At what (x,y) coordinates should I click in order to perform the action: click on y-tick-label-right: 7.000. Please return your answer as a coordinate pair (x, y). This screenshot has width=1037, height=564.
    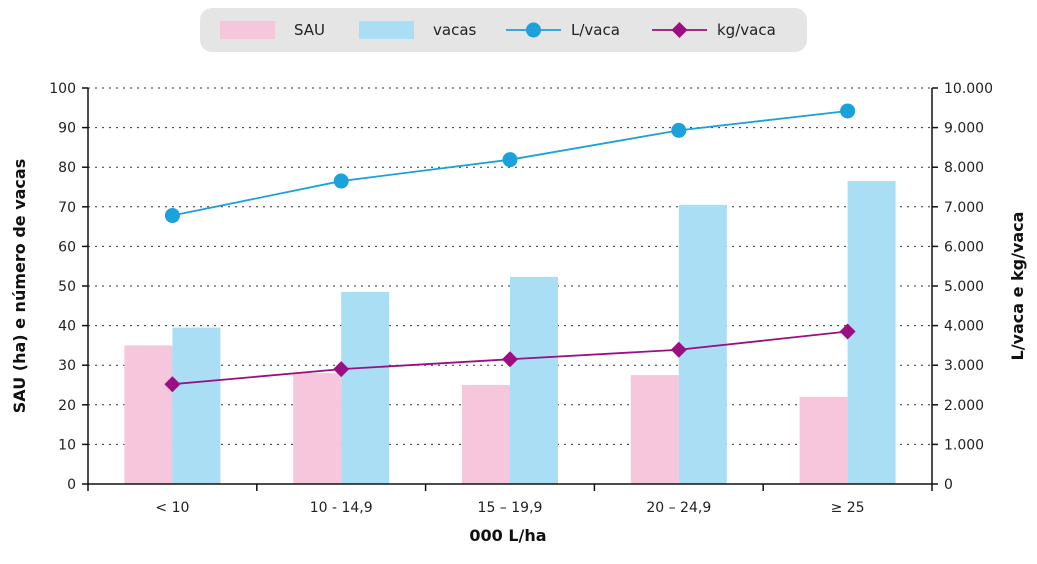
    Looking at the image, I should click on (964, 208).